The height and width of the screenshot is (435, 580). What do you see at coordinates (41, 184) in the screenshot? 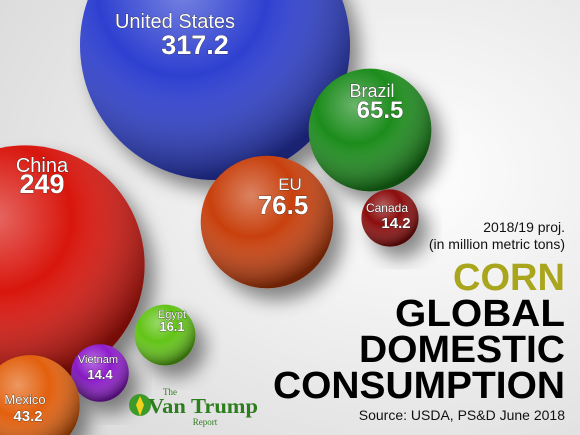
I see `bubble-value: 249` at bounding box center [41, 184].